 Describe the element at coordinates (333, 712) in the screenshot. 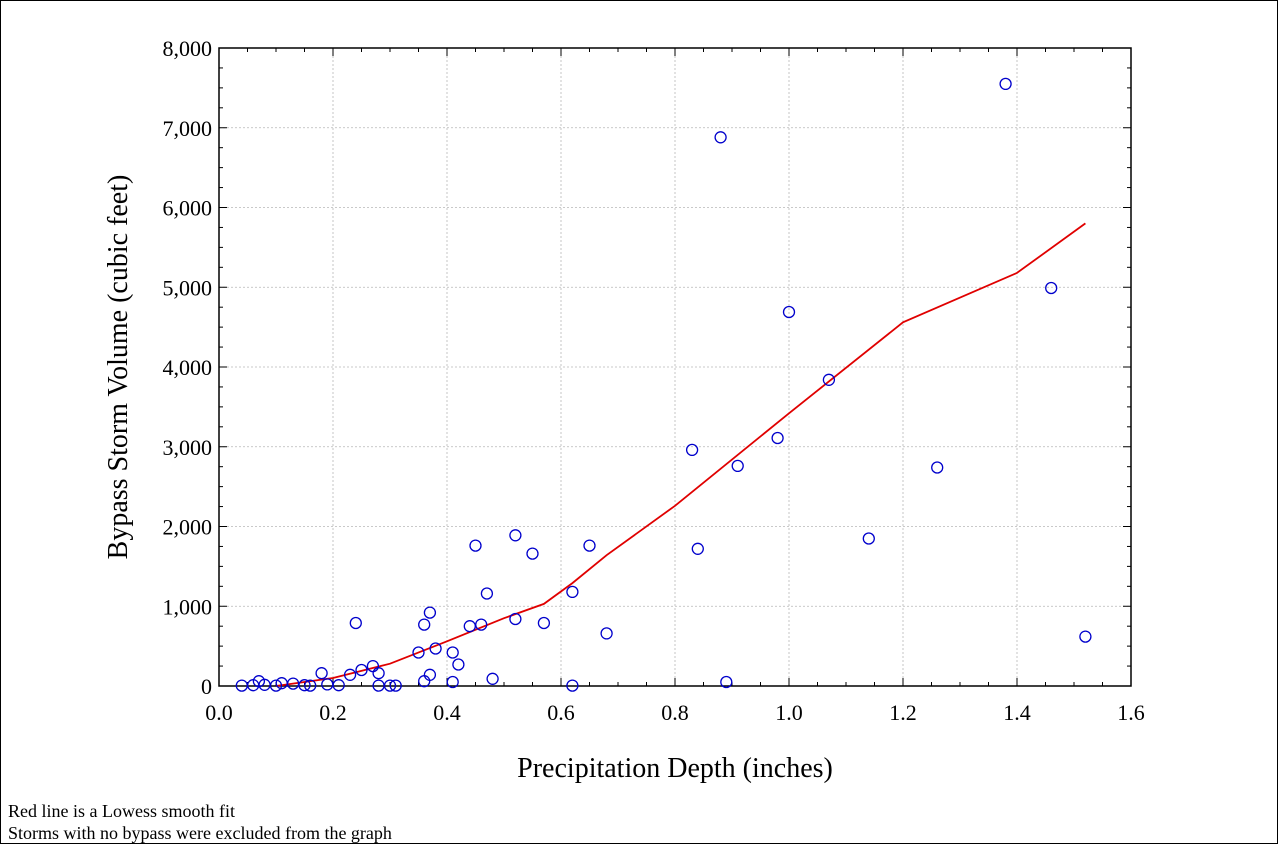

I see `x-tick-label: 0.2` at that location.